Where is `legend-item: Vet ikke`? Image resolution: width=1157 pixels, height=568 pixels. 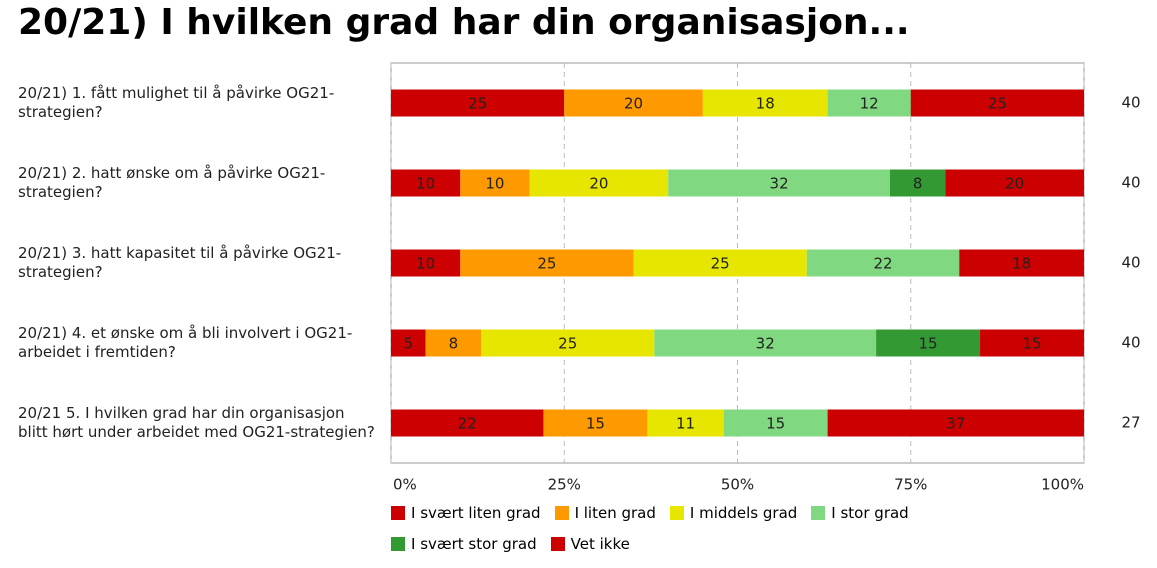
legend-item: Vet ikke is located at coordinates (590, 544).